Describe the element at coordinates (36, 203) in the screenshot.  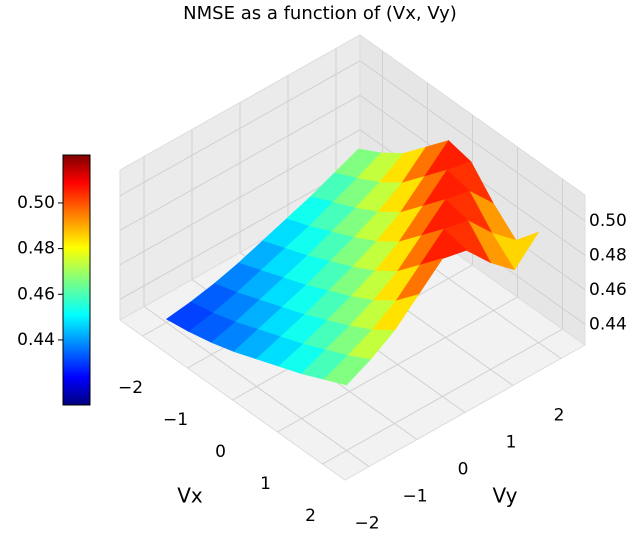
I see `colorbar-tick-label: 0.50` at that location.